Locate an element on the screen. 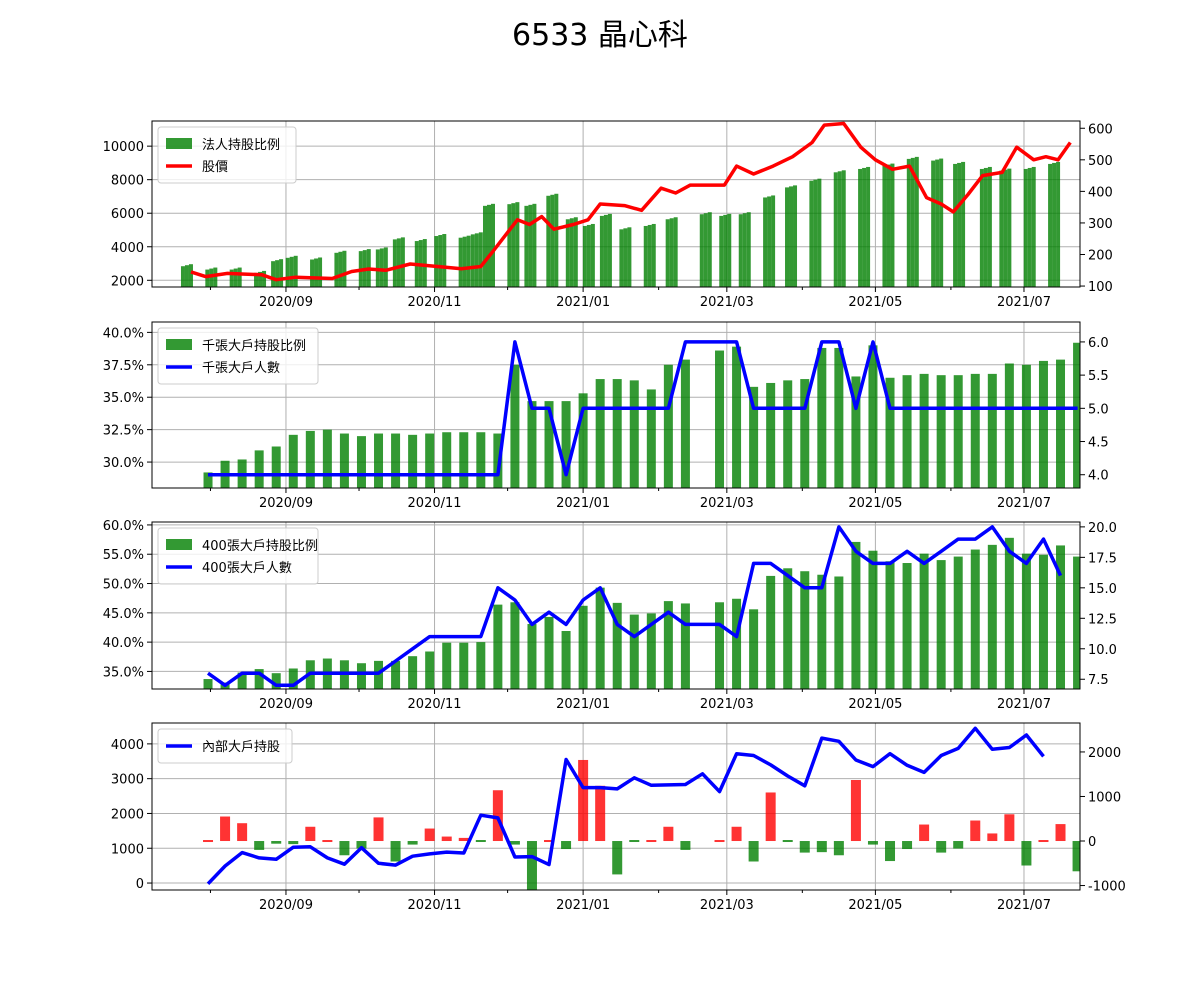 The width and height of the screenshot is (1200, 1000). plot-area is located at coordinates (626, 204).